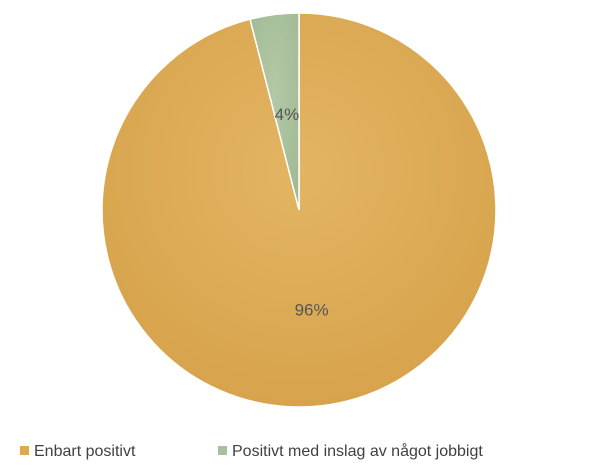 The height and width of the screenshot is (472, 599). I want to click on legend-label-2: Positivt med inslag av något jobbigt, so click(357, 451).